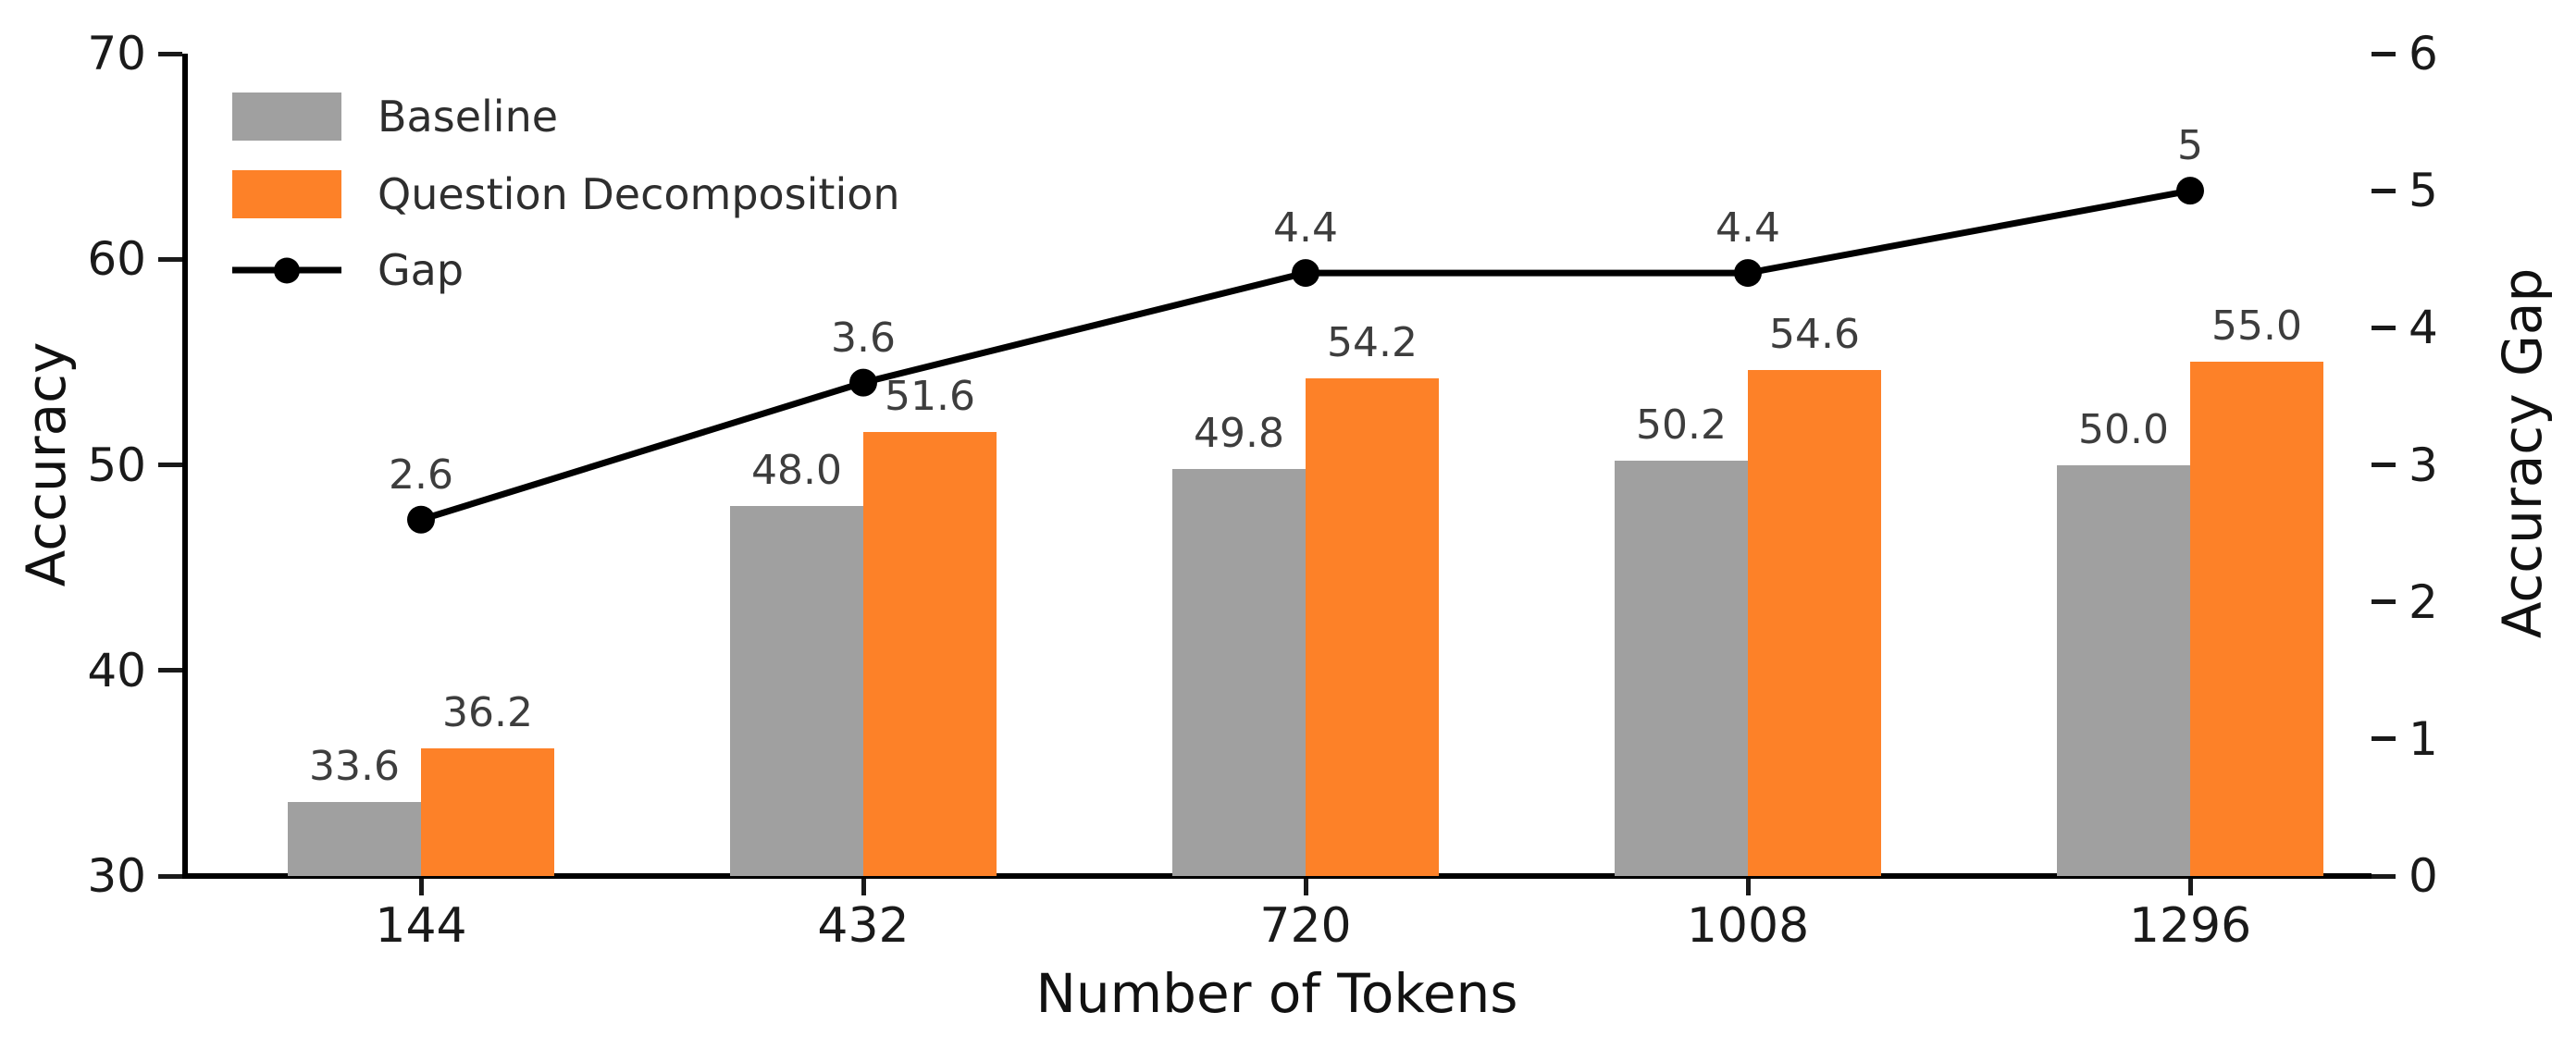 The width and height of the screenshot is (2576, 1049). I want to click on legend-label-question-decomposition: Question Decomposition, so click(639, 194).